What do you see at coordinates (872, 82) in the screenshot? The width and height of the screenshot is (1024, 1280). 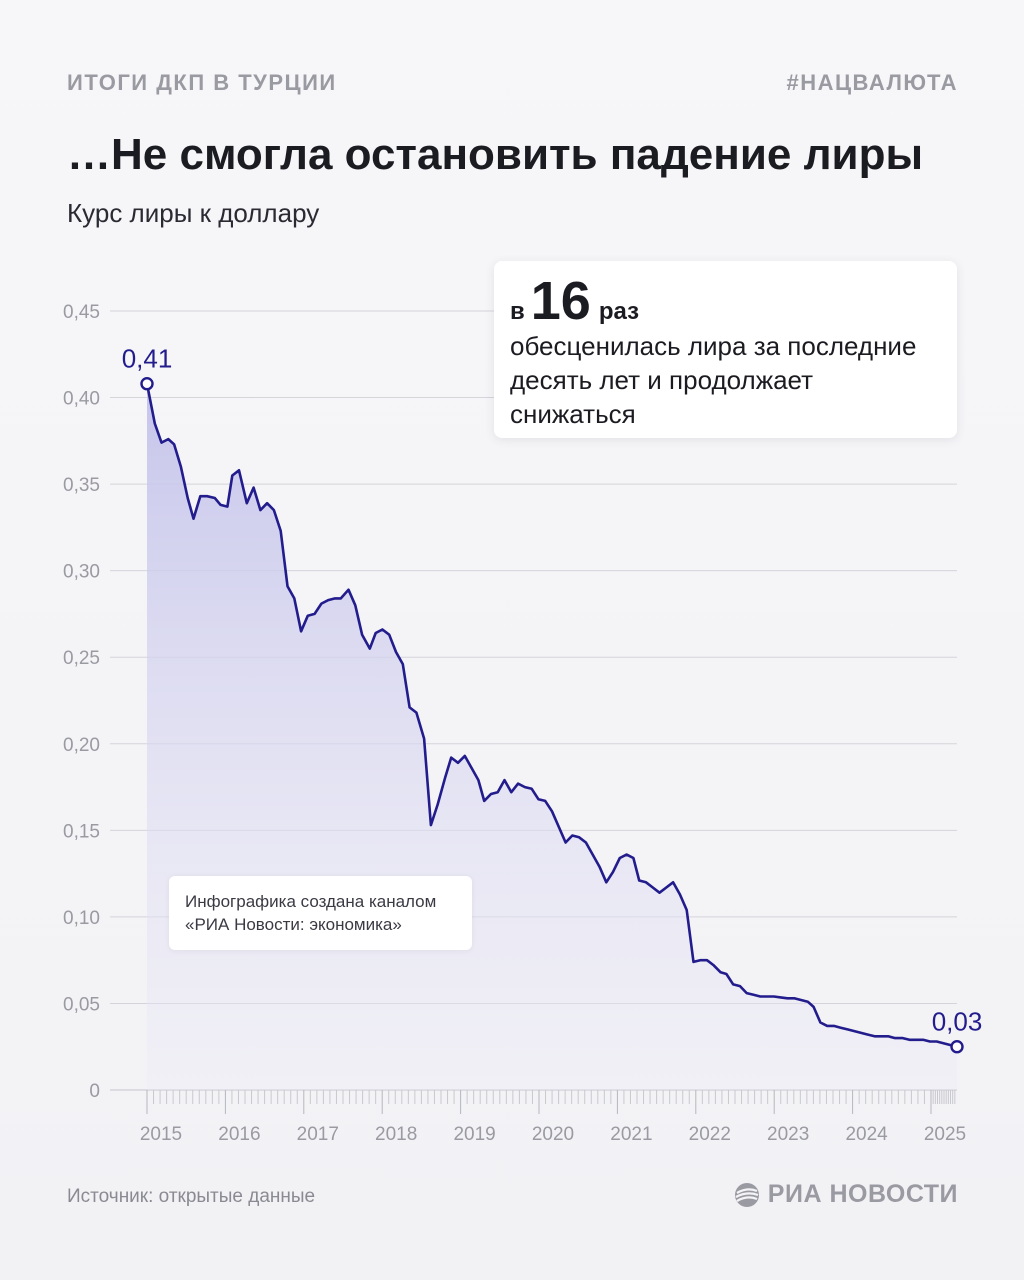 I see `hashtag: #НАЦВАЛЮТА` at bounding box center [872, 82].